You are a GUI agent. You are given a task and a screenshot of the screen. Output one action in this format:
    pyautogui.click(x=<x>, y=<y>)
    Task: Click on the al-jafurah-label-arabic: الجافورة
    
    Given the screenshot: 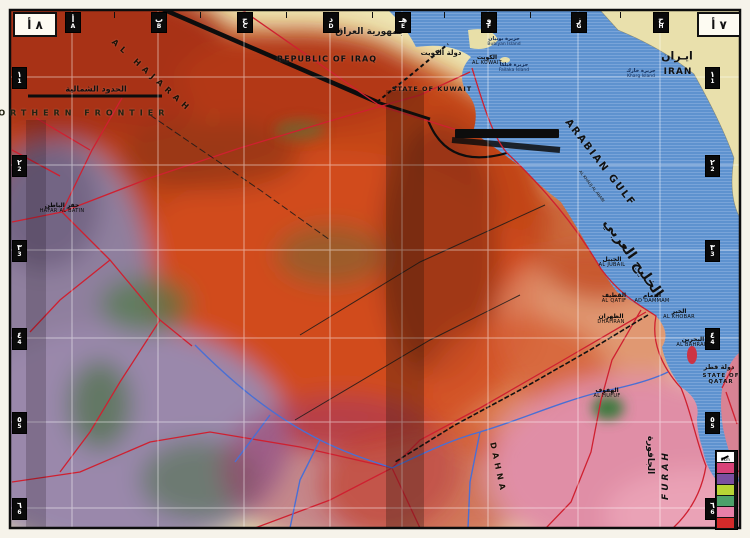 What is the action you would take?
    pyautogui.click(x=650, y=455)
    